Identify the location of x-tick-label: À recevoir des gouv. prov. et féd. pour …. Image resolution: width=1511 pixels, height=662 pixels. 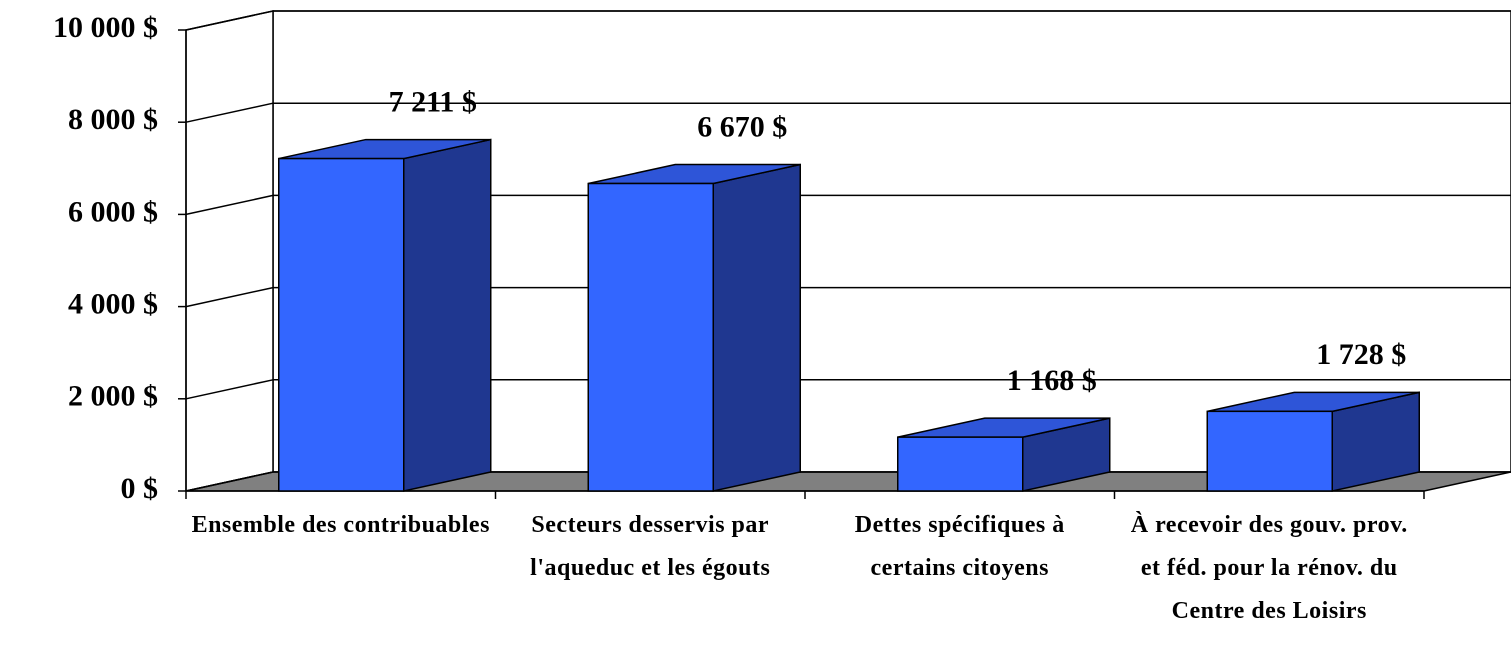
(1269, 568).